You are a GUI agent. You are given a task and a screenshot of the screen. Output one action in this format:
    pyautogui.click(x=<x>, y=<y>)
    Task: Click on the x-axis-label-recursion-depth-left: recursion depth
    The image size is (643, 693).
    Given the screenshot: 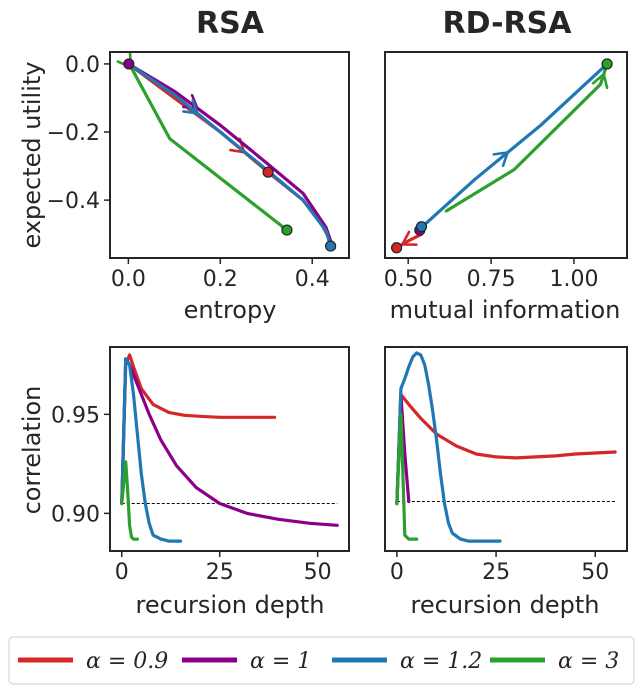 What is the action you would take?
    pyautogui.click(x=230, y=605)
    